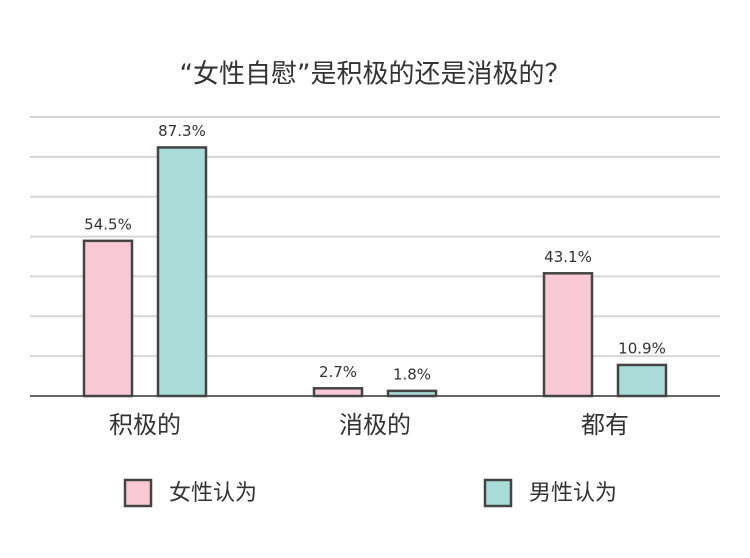  I want to click on x-tick-label: 消极的, so click(375, 425).